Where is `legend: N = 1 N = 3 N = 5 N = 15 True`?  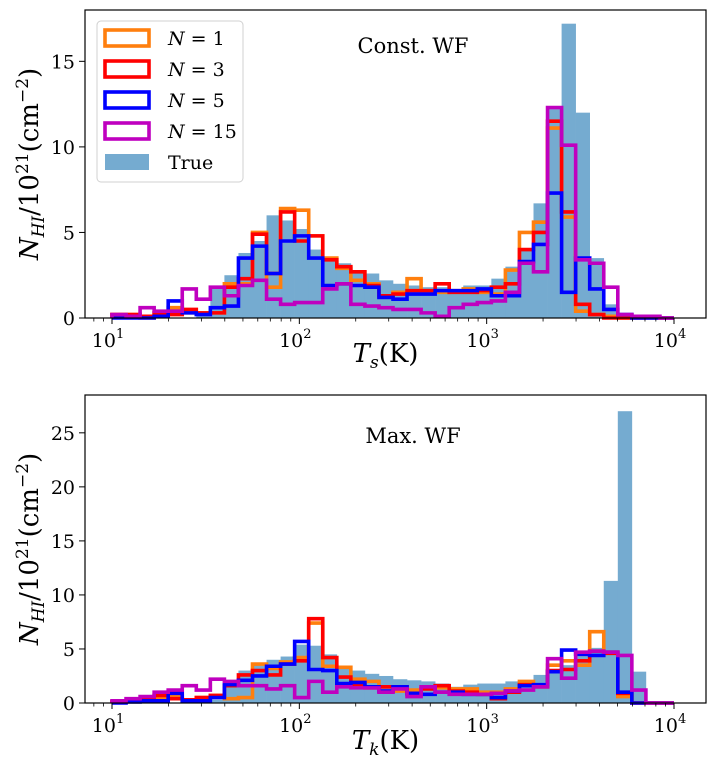
legend: N = 1 N = 3 N = 5 N = 15 True is located at coordinates (170, 101).